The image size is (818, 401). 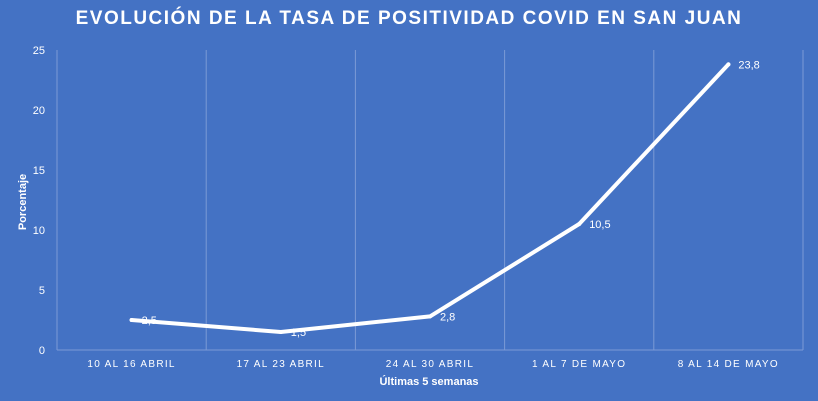 What do you see at coordinates (39, 231) in the screenshot?
I see `y-tick-label: 10` at bounding box center [39, 231].